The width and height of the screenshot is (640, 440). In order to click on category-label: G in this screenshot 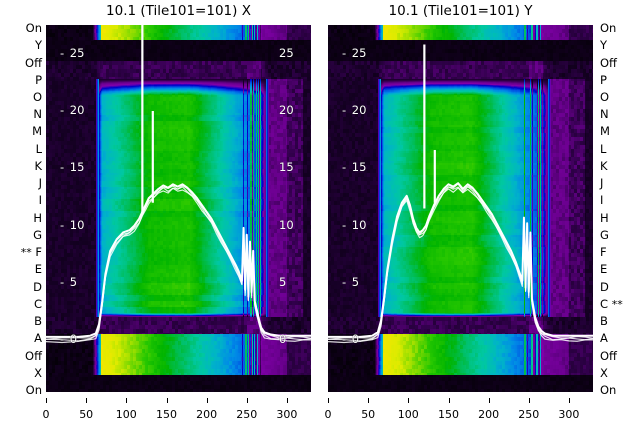, I will do `click(37, 234)`.